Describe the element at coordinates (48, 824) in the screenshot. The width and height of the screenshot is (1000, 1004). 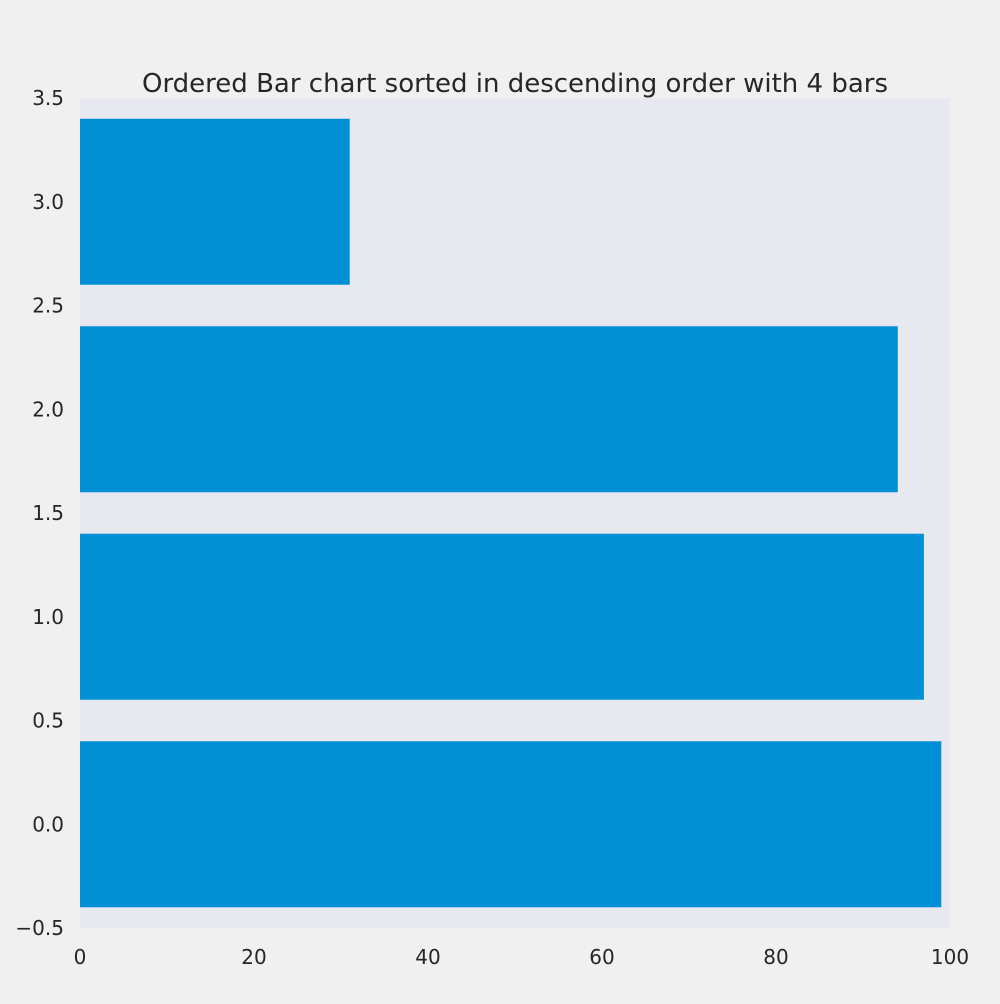
I see `y-tick-label: 0.0` at that location.